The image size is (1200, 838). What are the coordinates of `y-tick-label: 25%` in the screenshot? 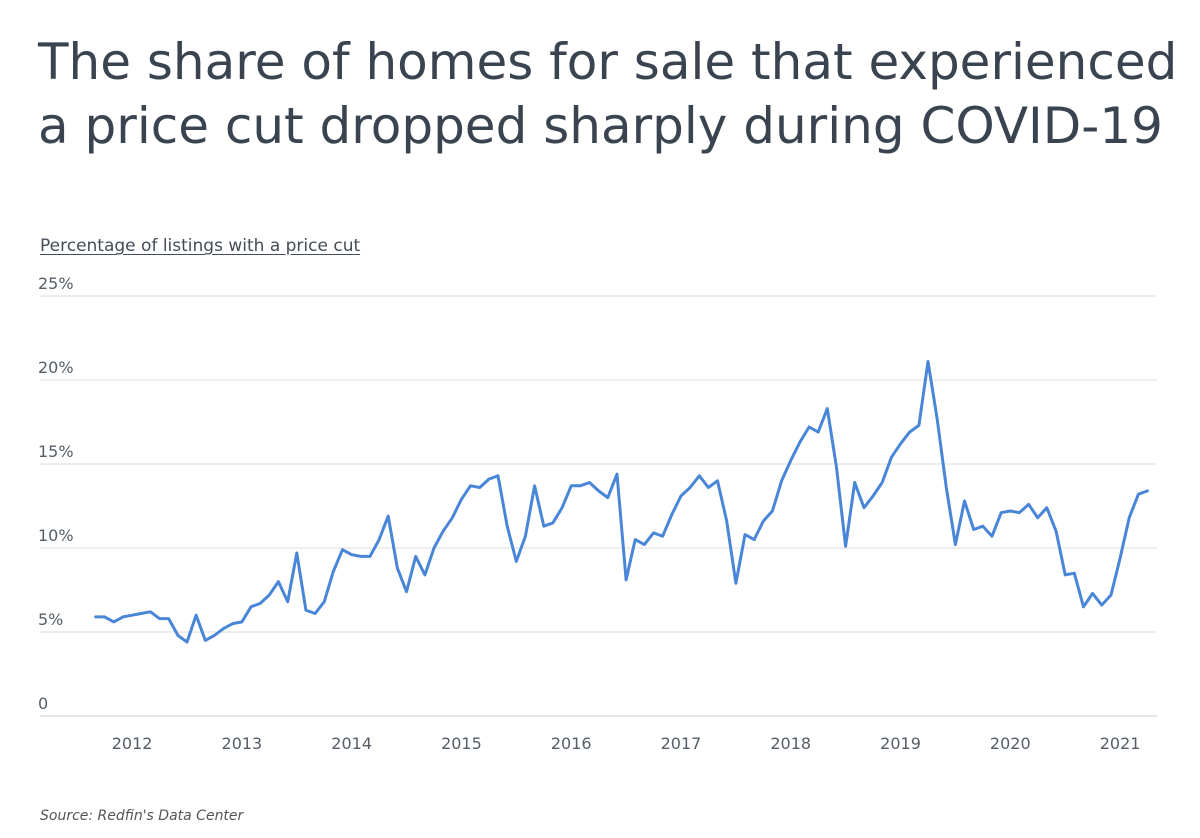 It's located at (56, 283).